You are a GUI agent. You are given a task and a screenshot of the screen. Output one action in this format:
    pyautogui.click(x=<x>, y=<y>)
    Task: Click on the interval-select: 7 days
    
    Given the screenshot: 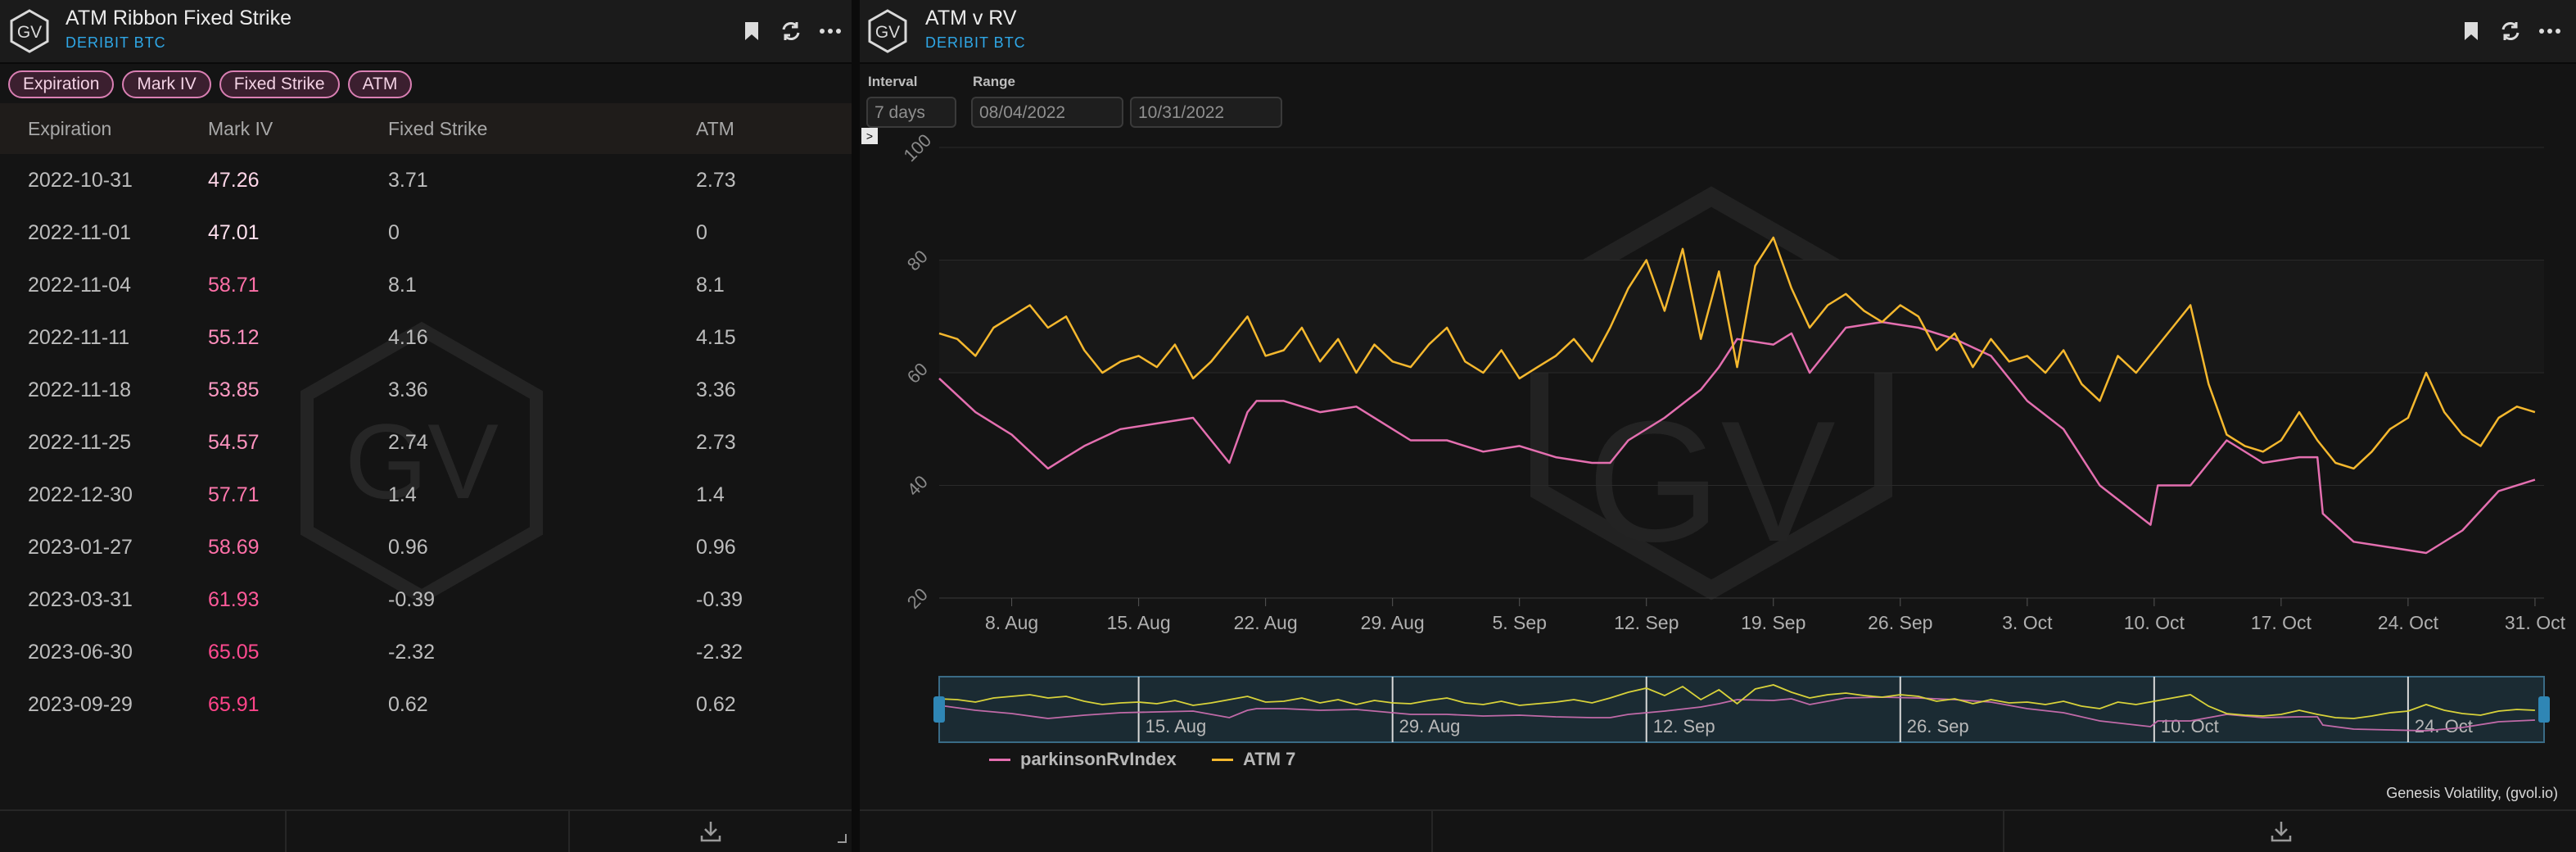 What is the action you would take?
    pyautogui.click(x=911, y=112)
    